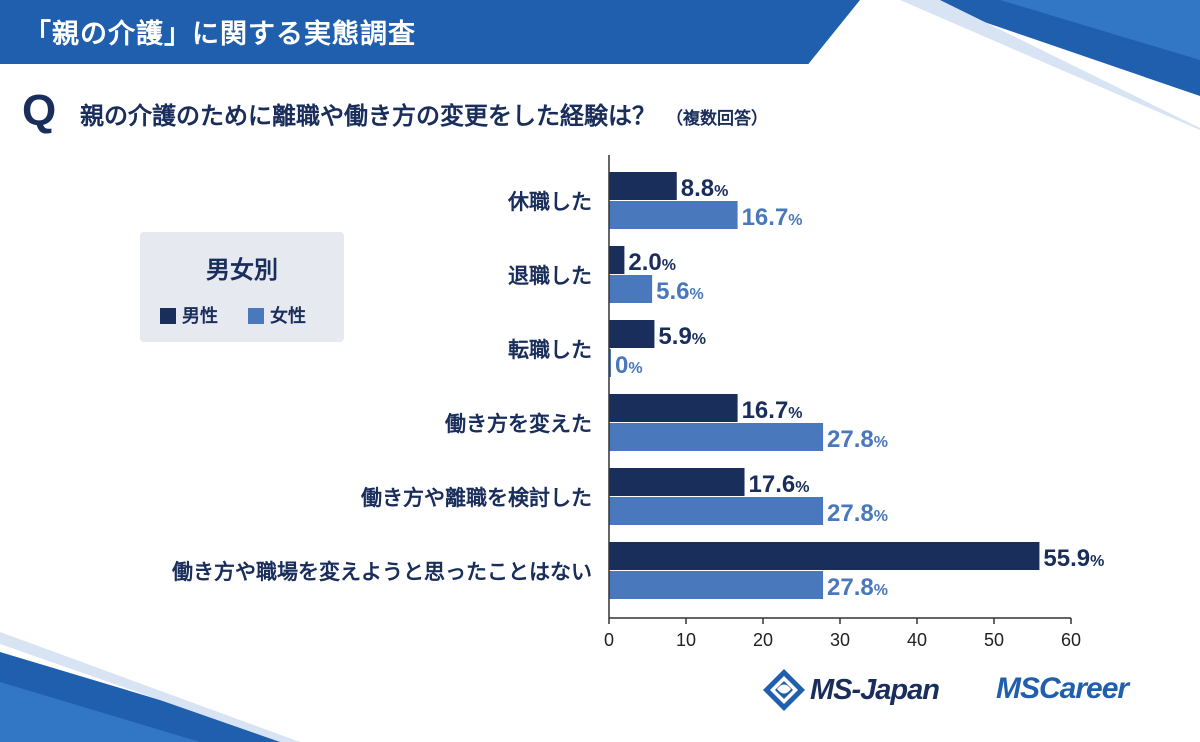  What do you see at coordinates (772, 217) in the screenshot?
I see `value-label-female: 16.7%` at bounding box center [772, 217].